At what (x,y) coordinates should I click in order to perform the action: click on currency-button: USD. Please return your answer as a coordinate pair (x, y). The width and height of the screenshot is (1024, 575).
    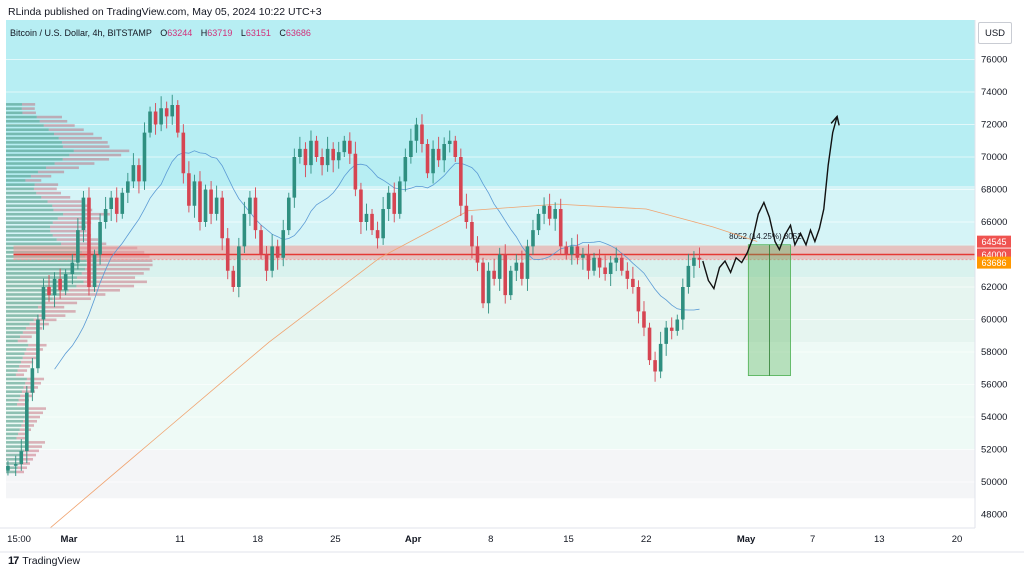
    Looking at the image, I should click on (995, 33).